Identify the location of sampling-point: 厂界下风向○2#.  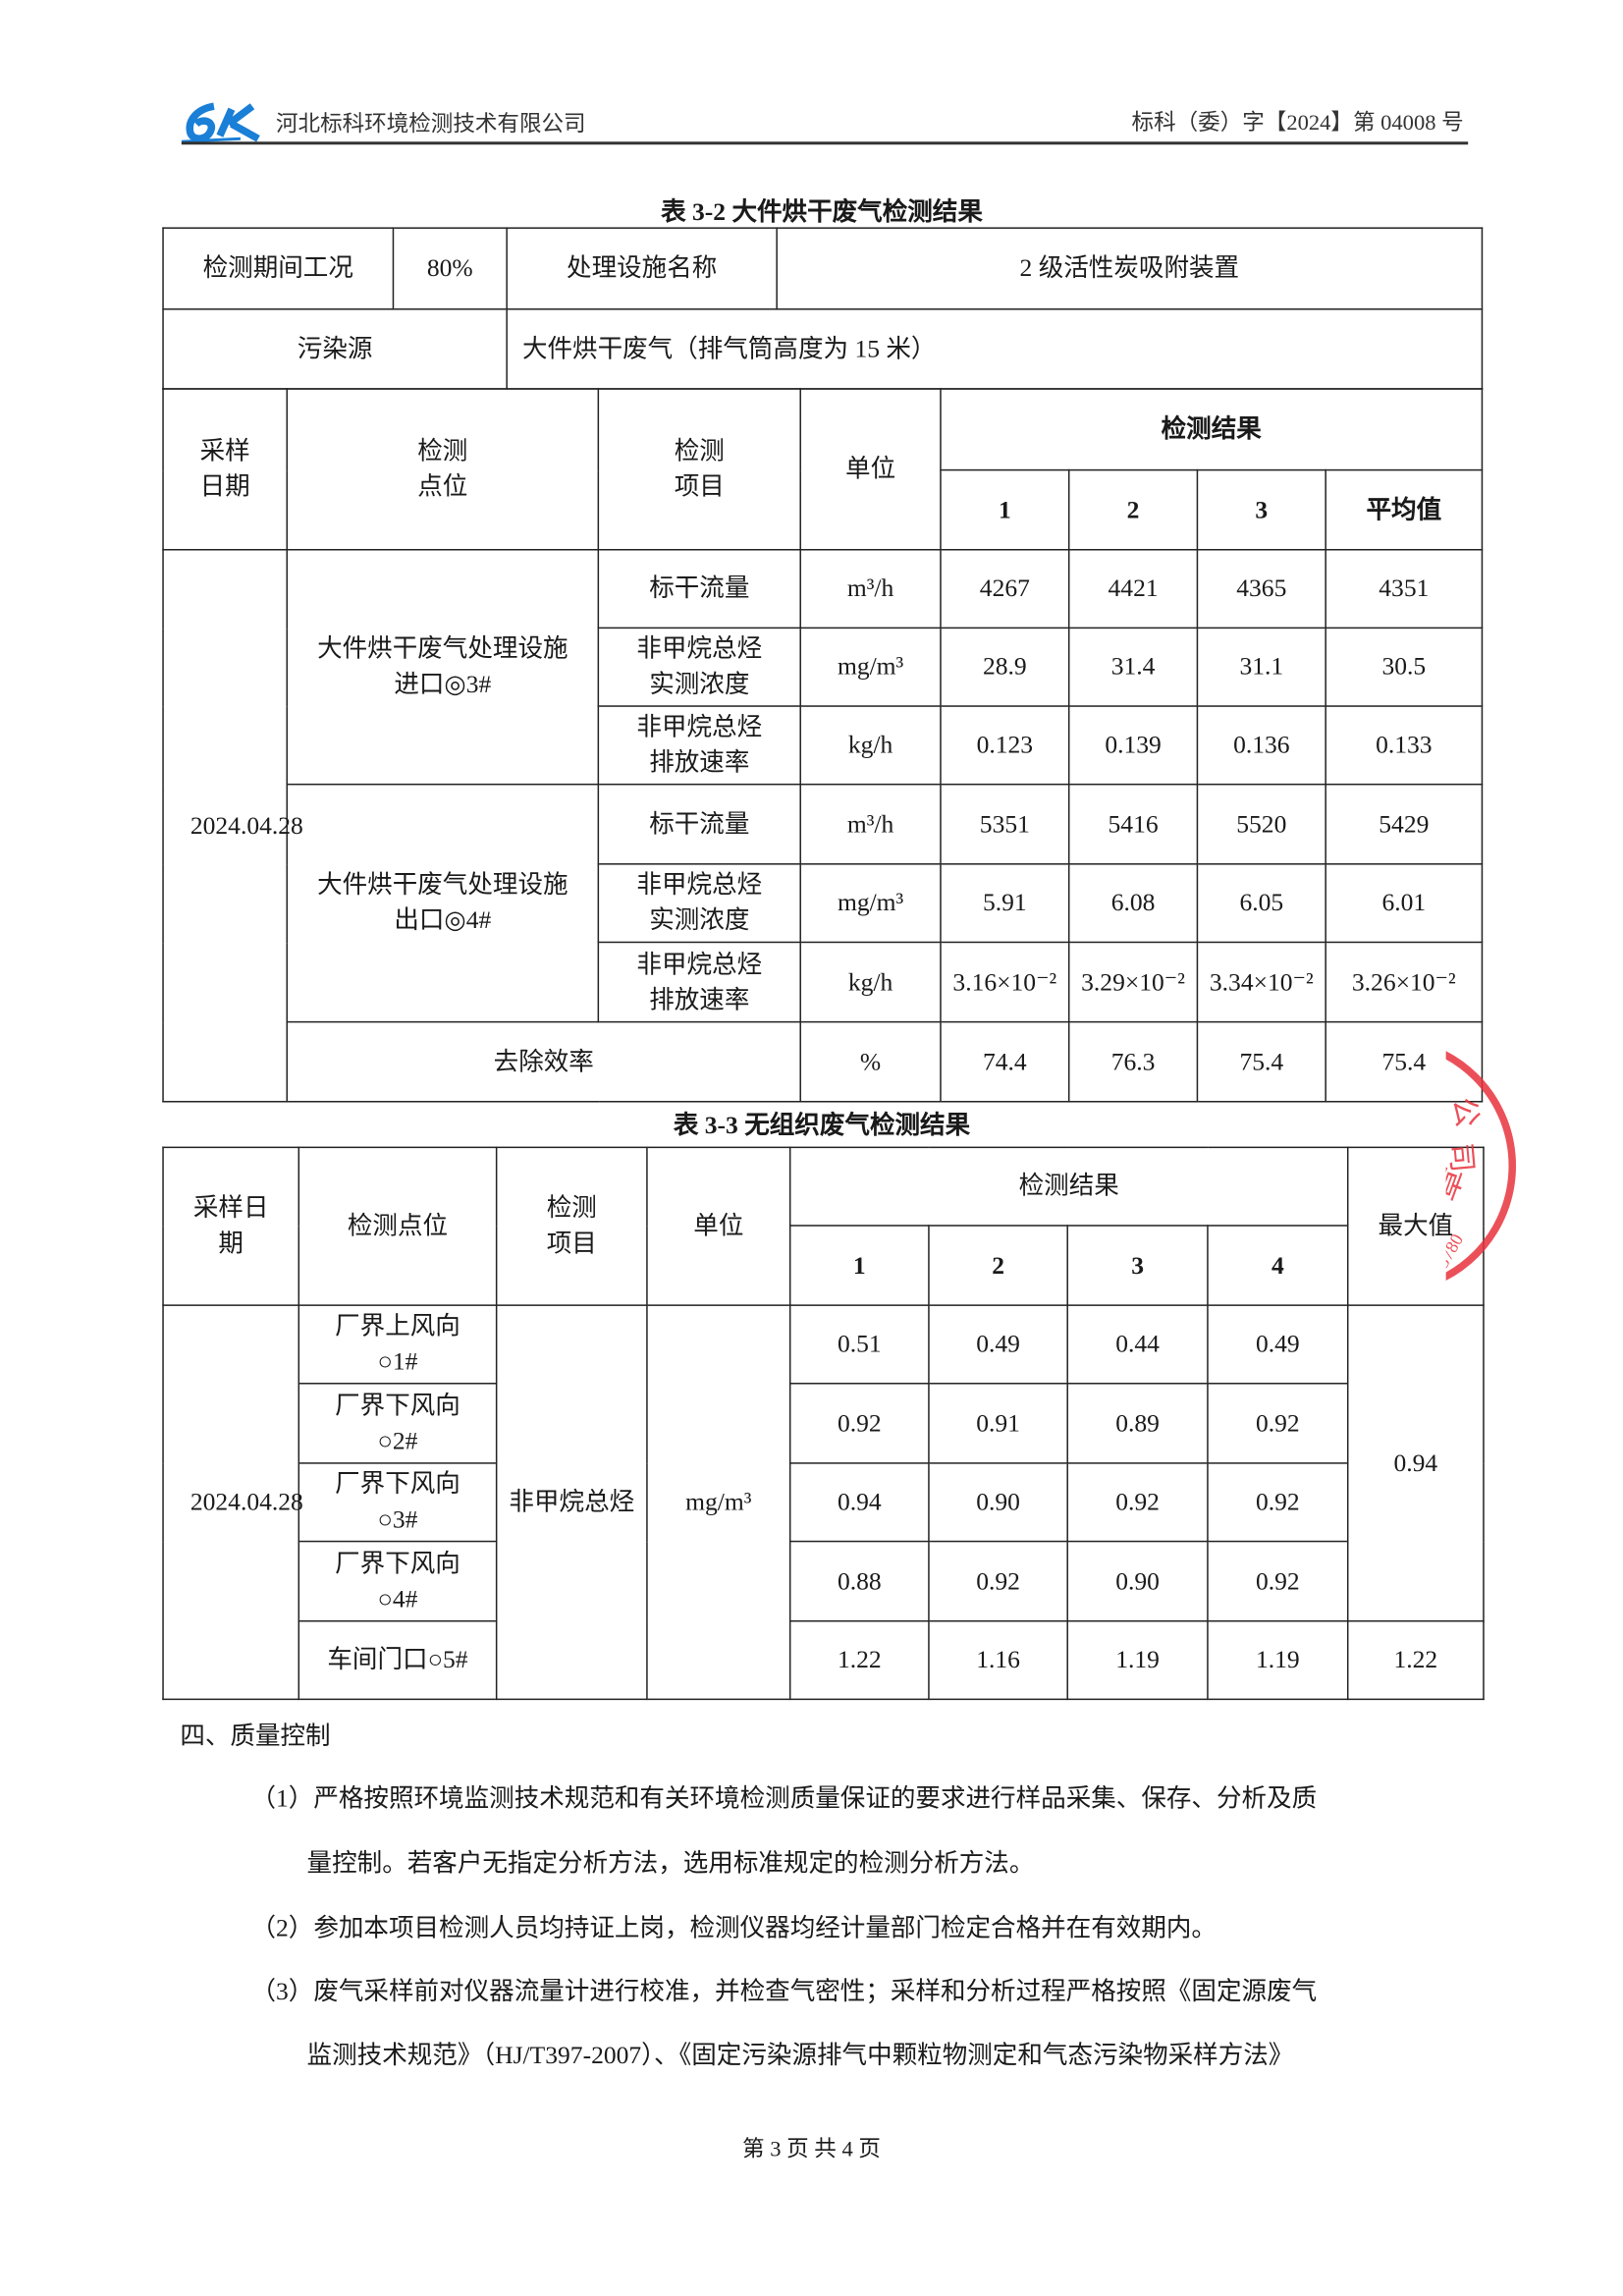
(398, 1423).